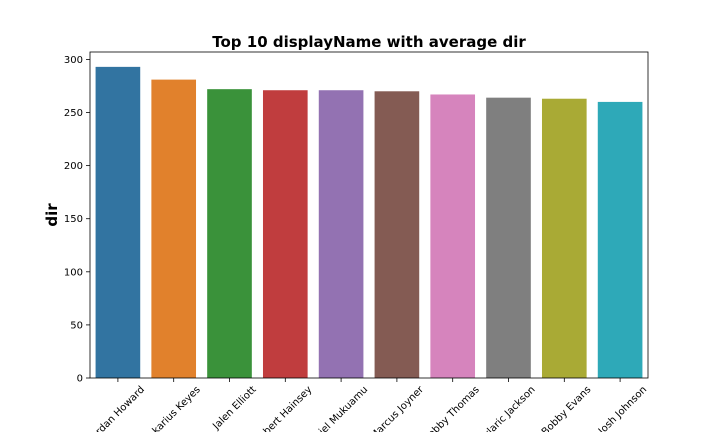 This screenshot has height=432, width=720. What do you see at coordinates (73, 166) in the screenshot?
I see `y-tick-label-4: 200` at bounding box center [73, 166].